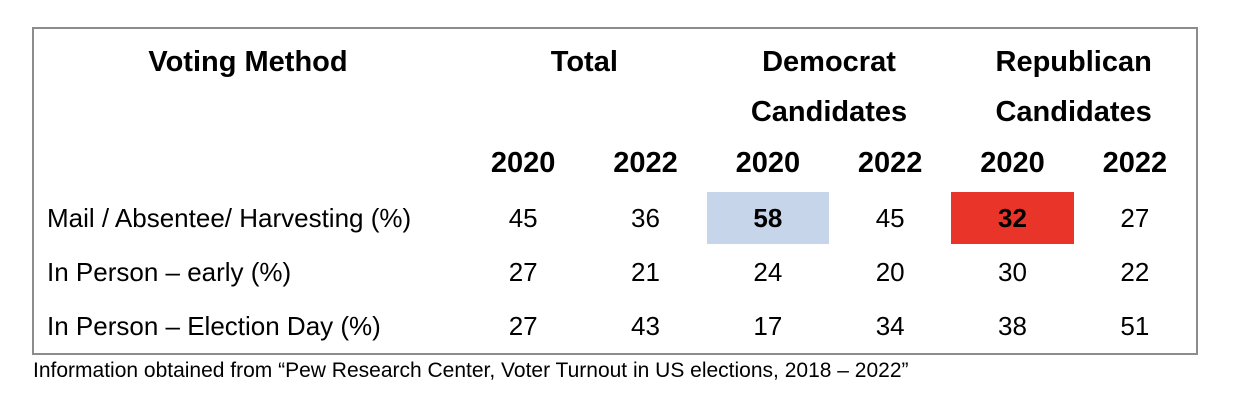 The width and height of the screenshot is (1242, 407). I want to click on group-header-republican-candidates-label: Republican Candidates, so click(1073, 87).